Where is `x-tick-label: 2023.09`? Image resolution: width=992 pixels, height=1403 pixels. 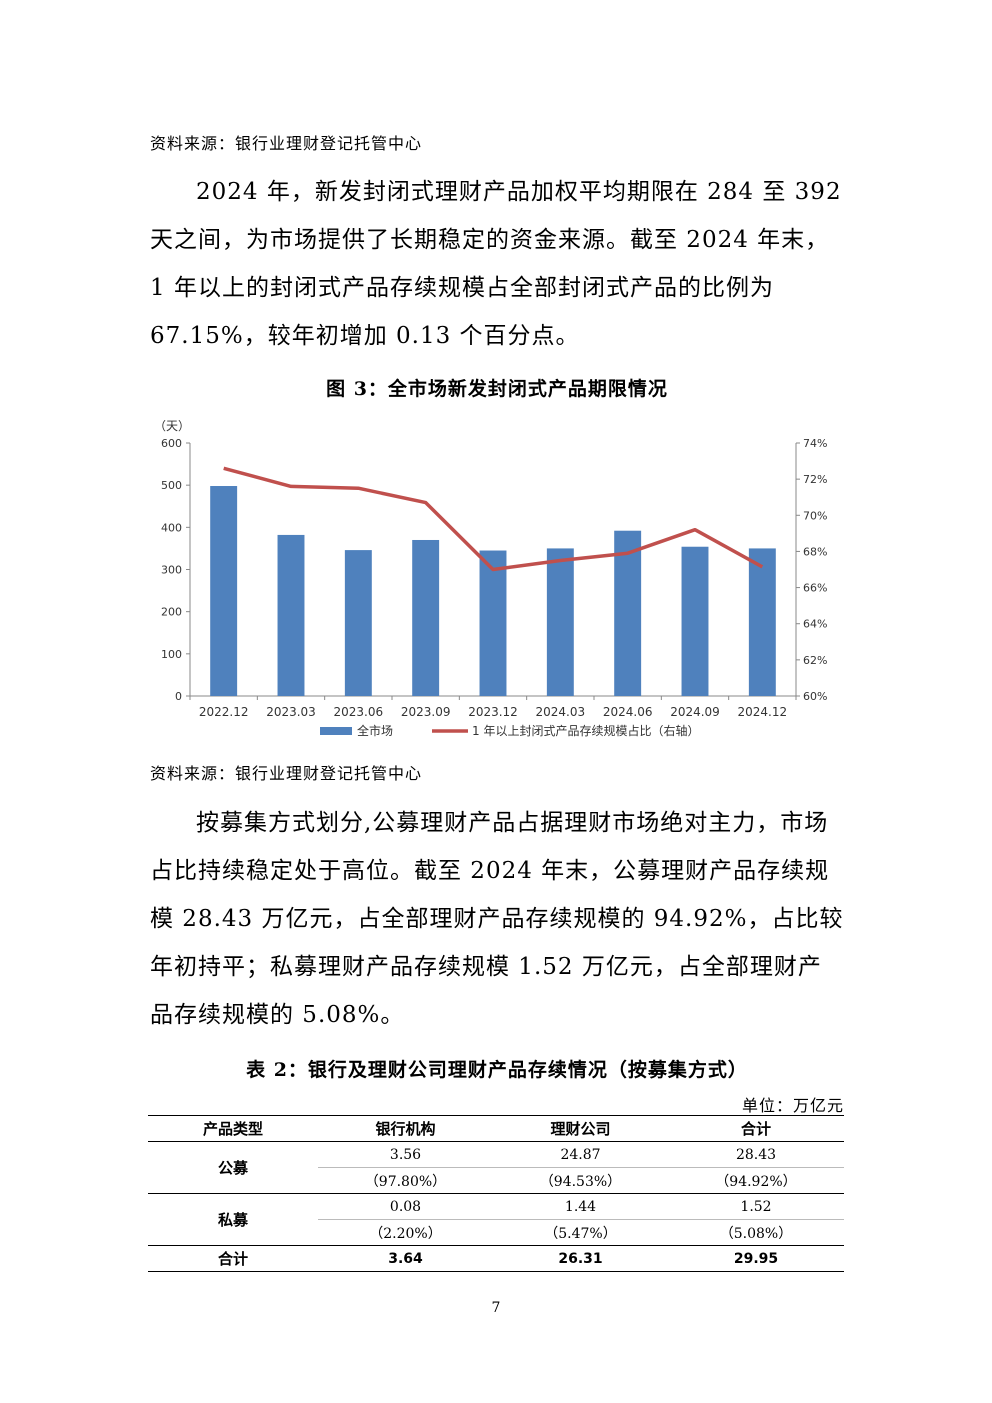 x-tick-label: 2023.09 is located at coordinates (426, 712).